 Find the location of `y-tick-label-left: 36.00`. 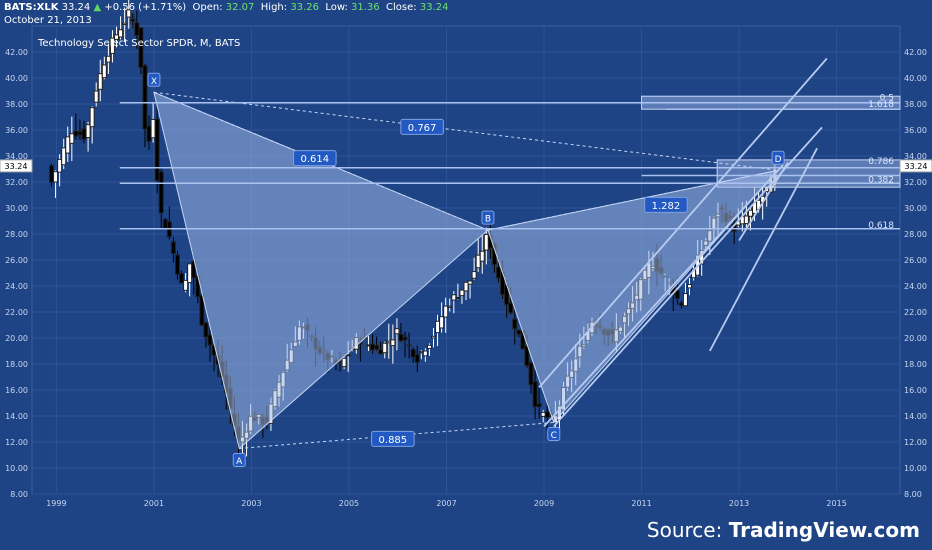

y-tick-label-left: 36.00 is located at coordinates (16, 130).